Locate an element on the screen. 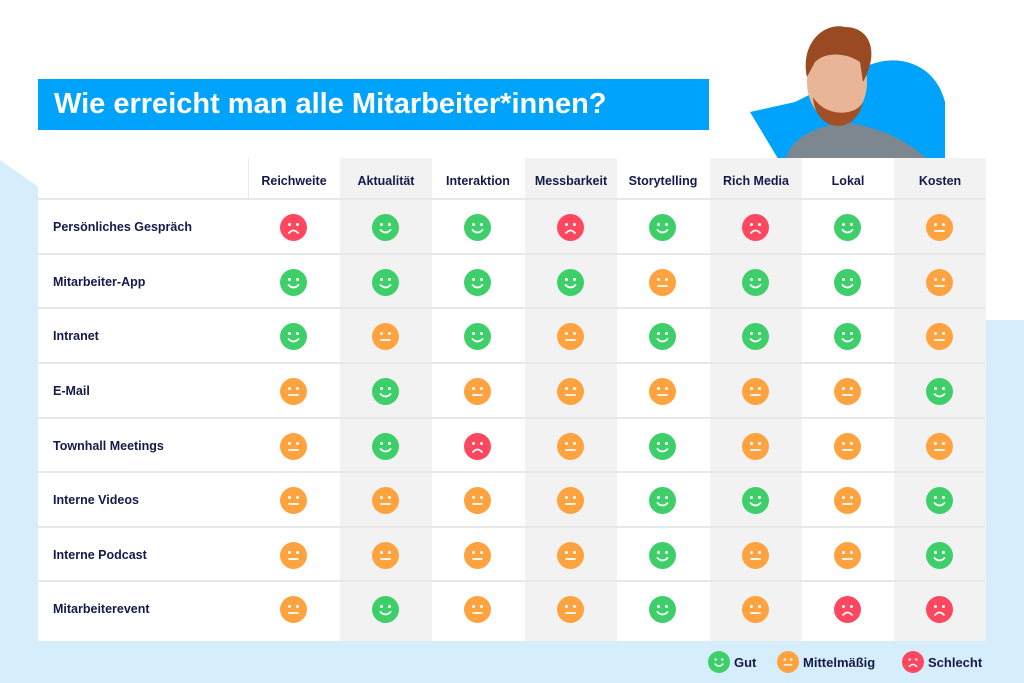 The height and width of the screenshot is (683, 1024). row-label: Persönliches Gespräch is located at coordinates (122, 227).